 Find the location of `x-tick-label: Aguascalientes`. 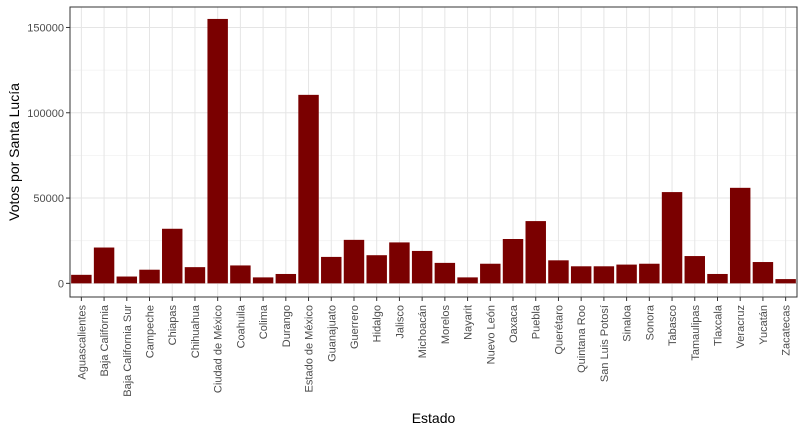

x-tick-label: Aguascalientes is located at coordinates (82, 342).